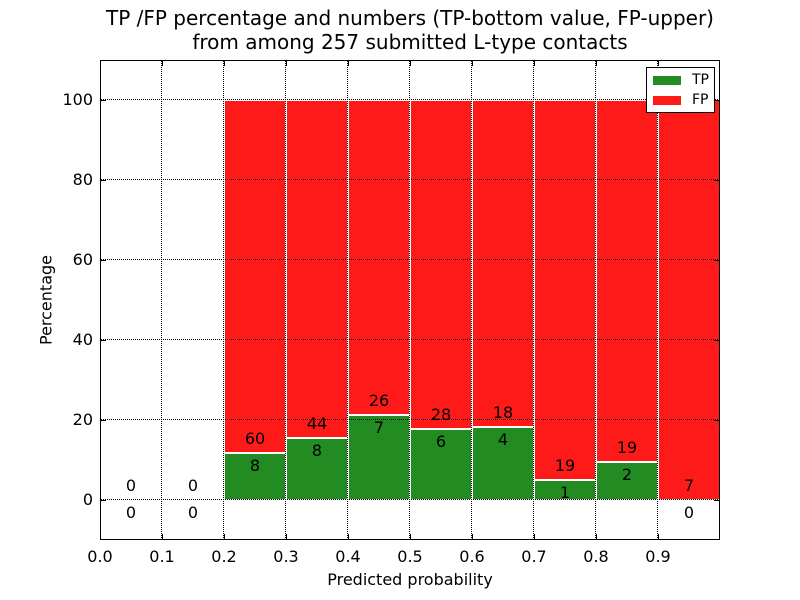 The image size is (800, 600). What do you see at coordinates (596, 556) in the screenshot?
I see `x-tick-label: 0.8` at bounding box center [596, 556].